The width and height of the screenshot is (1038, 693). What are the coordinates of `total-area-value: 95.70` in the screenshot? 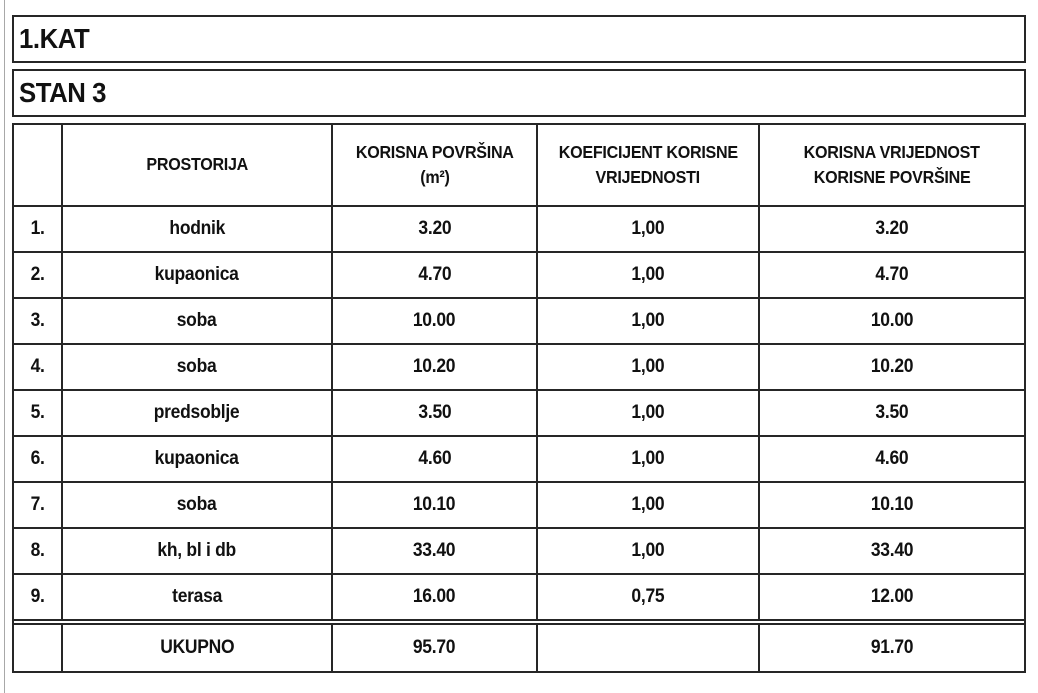 It's located at (433, 648).